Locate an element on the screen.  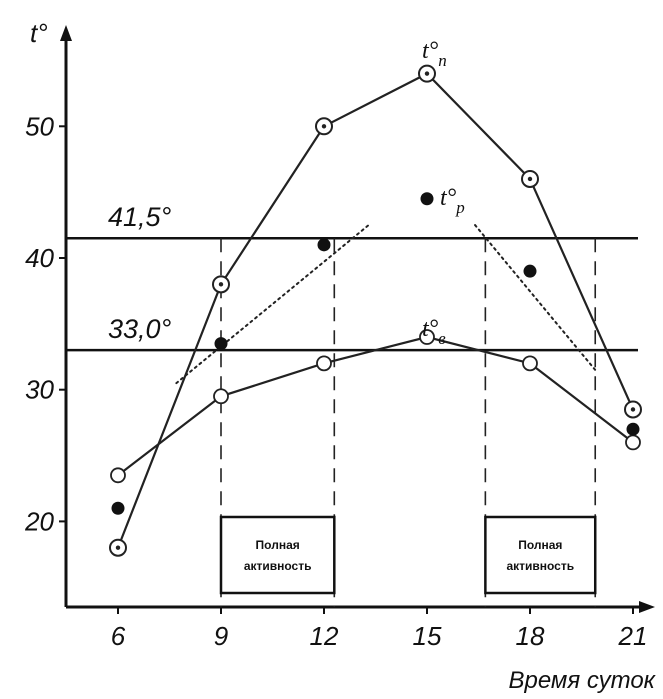
threshold-label: 41,5° is located at coordinates (140, 217).